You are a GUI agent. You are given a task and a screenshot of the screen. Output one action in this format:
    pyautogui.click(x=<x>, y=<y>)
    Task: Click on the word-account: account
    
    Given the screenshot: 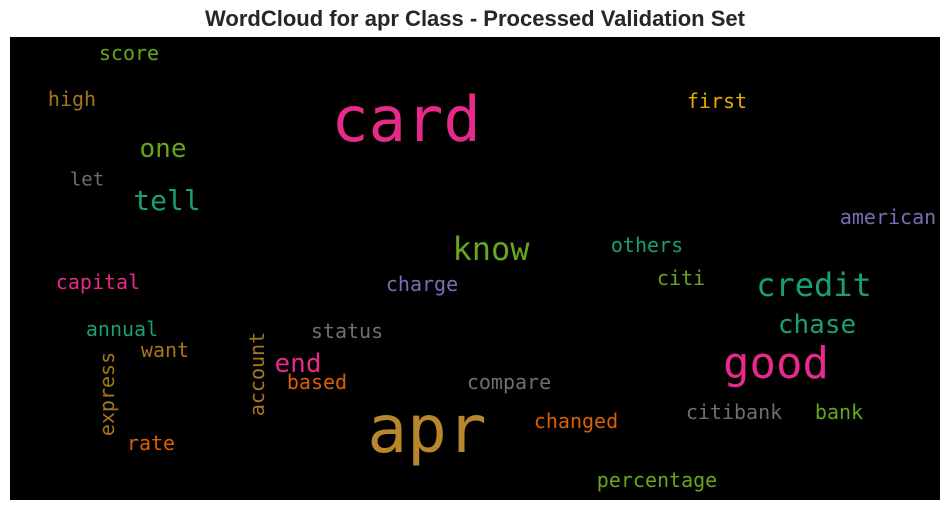 What is the action you would take?
    pyautogui.click(x=257, y=374)
    